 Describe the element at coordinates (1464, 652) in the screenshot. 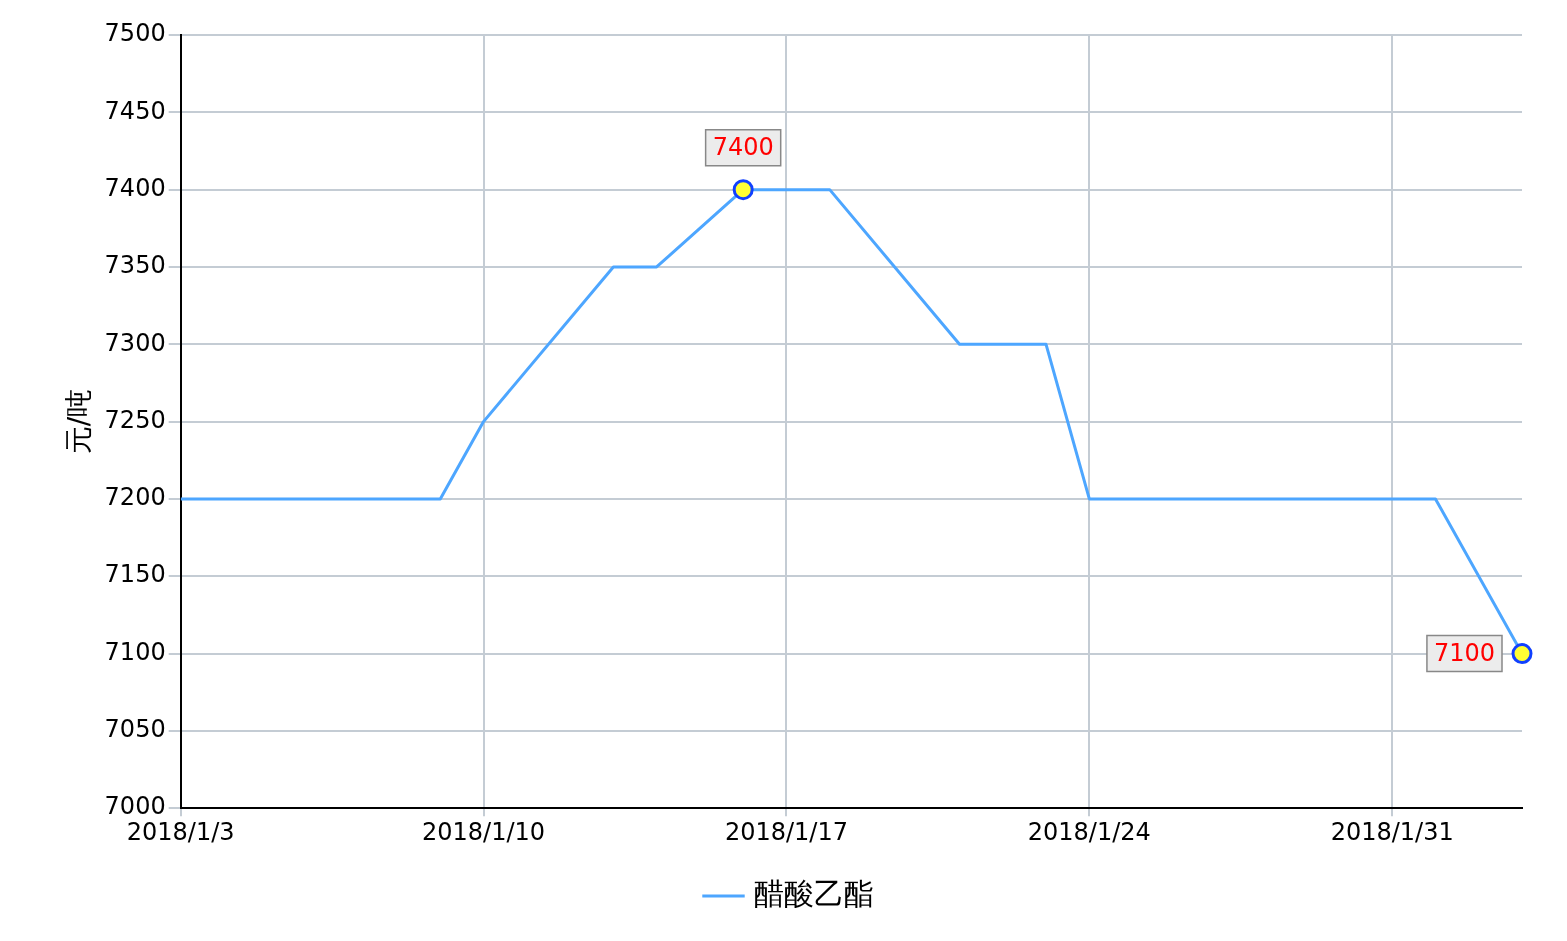

I see `data-label: 7100` at that location.